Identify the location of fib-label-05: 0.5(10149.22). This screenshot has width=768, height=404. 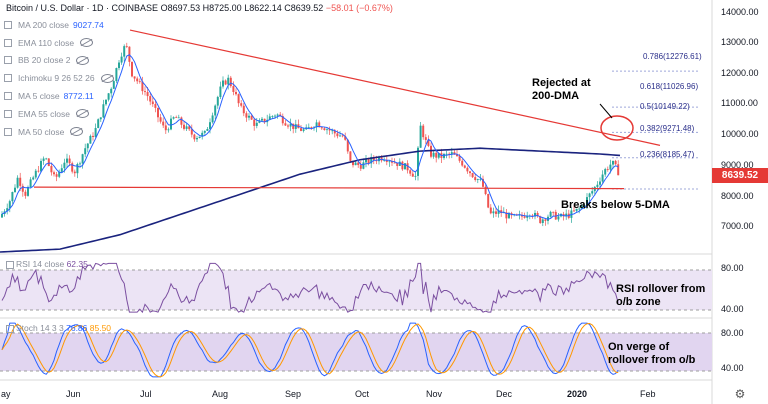
(665, 106).